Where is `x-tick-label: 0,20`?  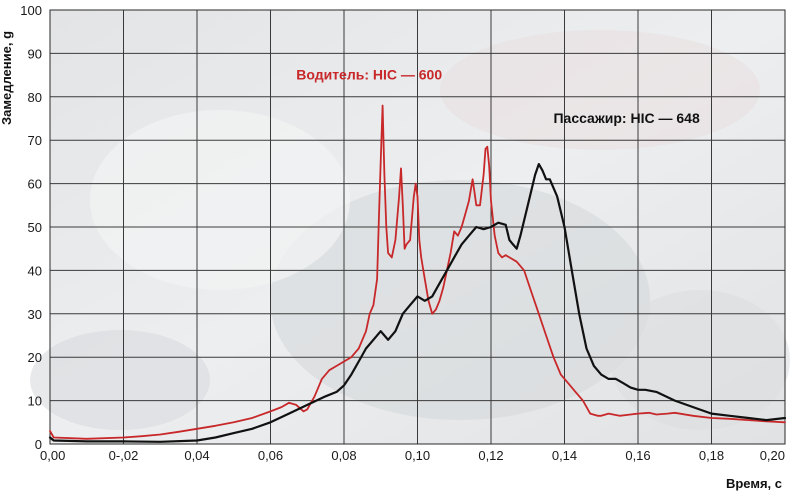 x-tick-label: 0,20 is located at coordinates (772, 455).